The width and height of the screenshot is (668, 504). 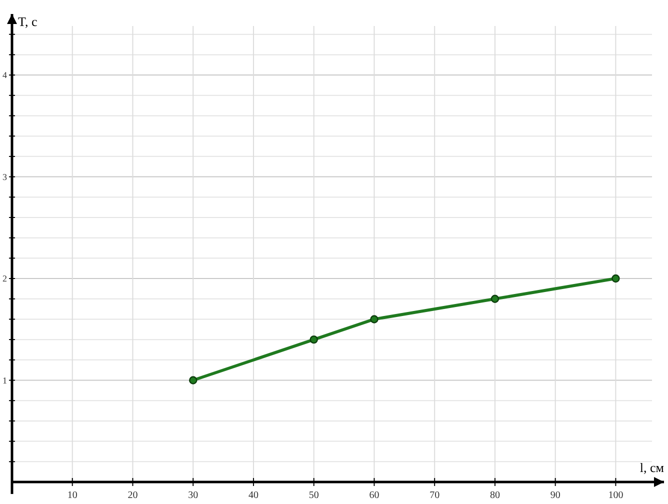 I want to click on x-tick-label: 60, so click(x=374, y=495).